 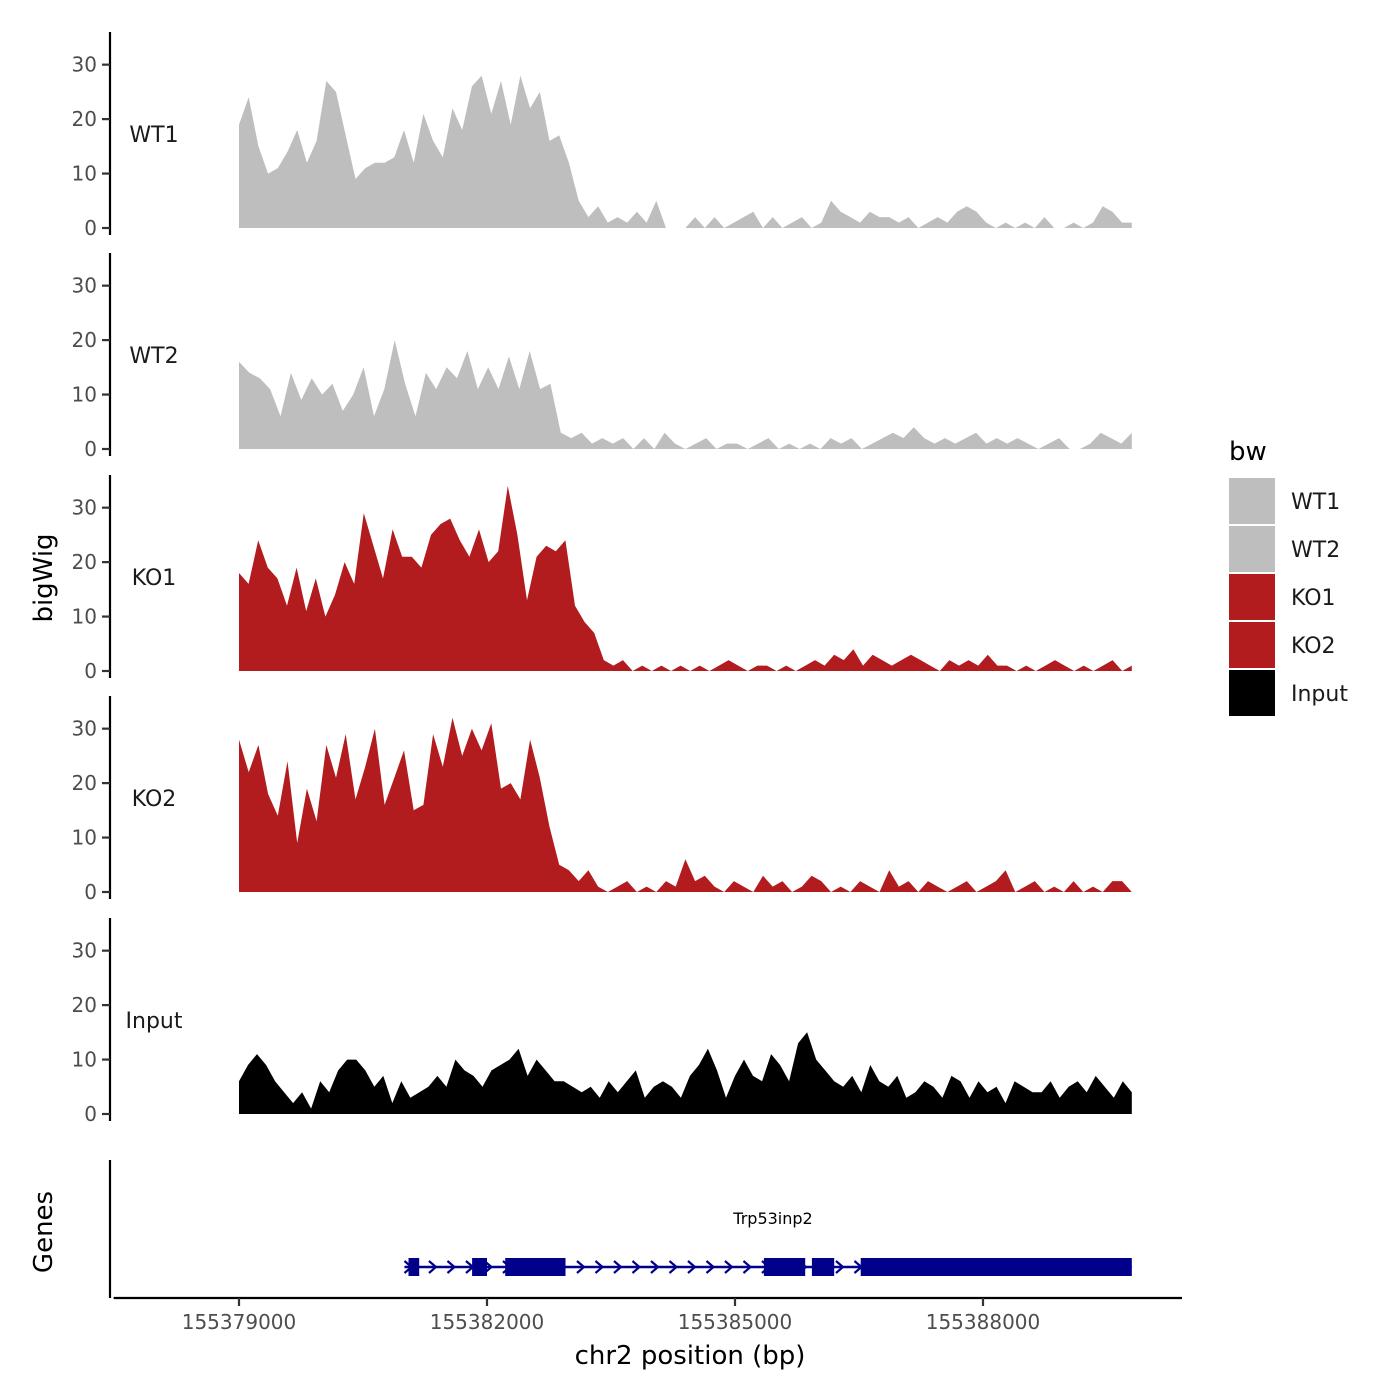 What do you see at coordinates (487, 1322) in the screenshot?
I see `x-tick-label: 155382000` at bounding box center [487, 1322].